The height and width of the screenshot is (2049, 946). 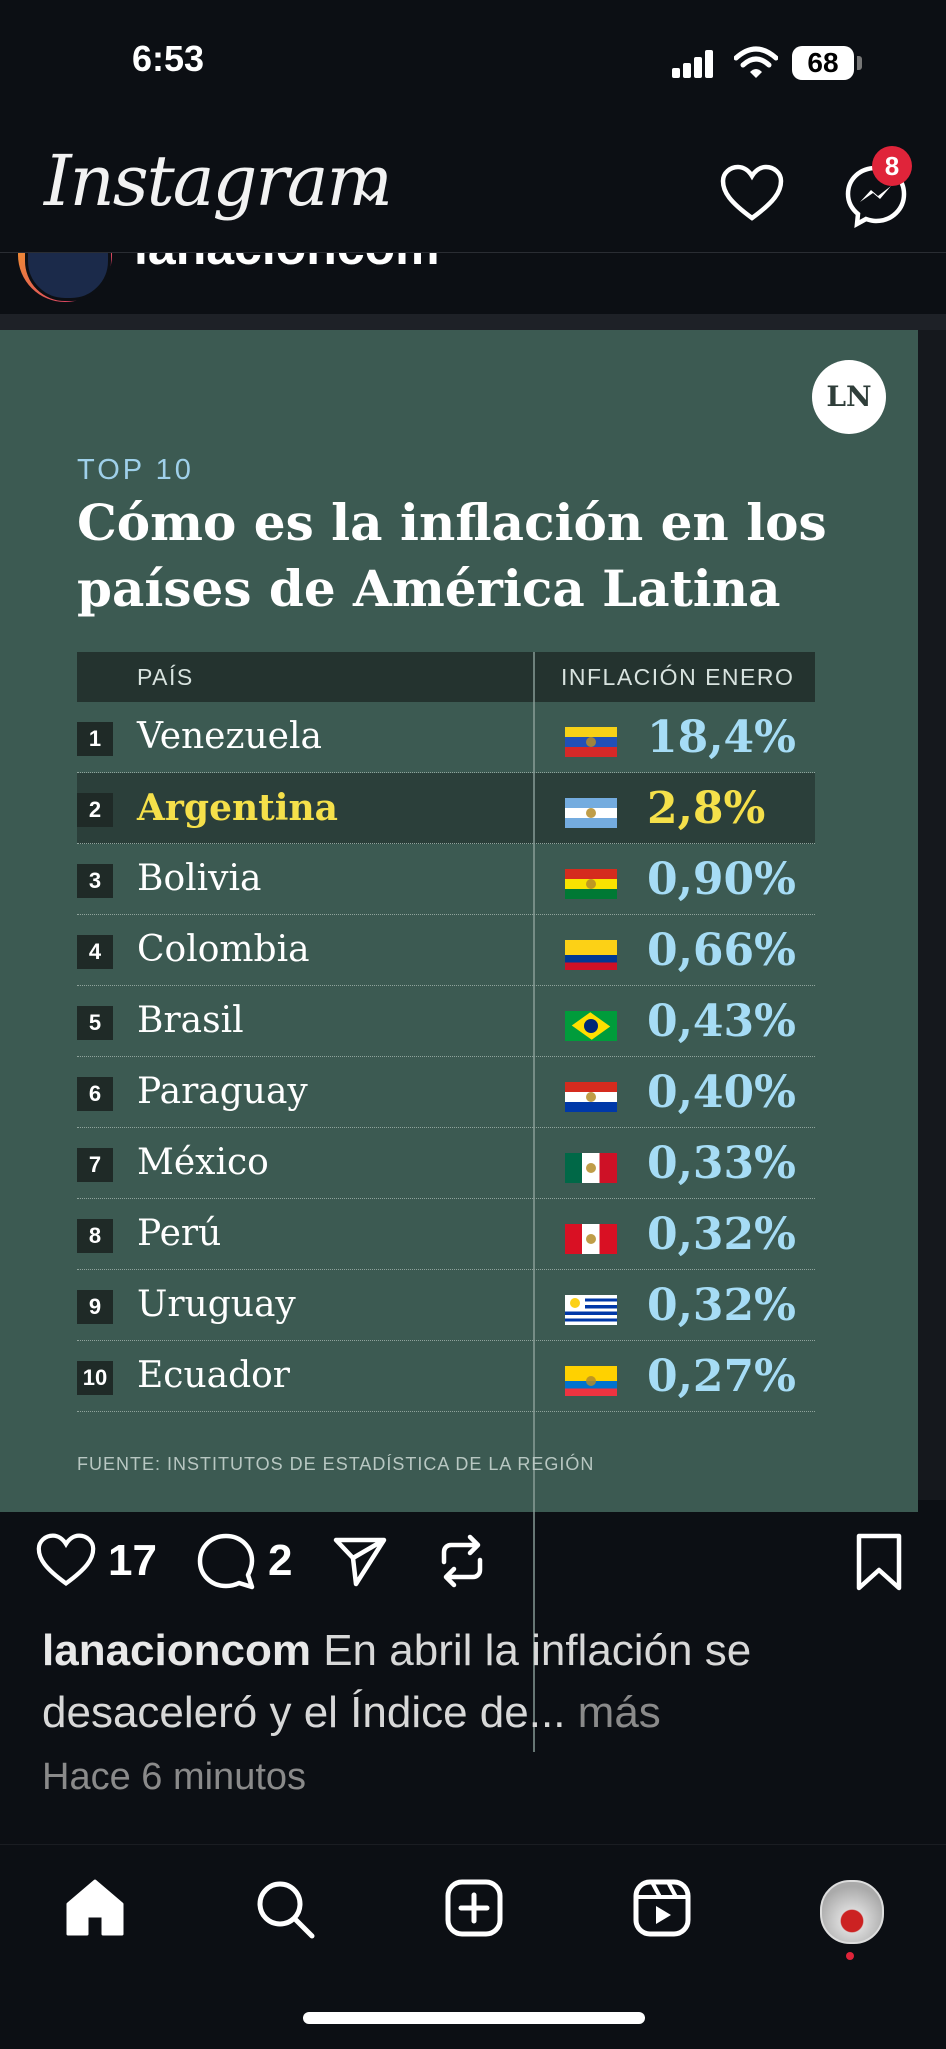 What do you see at coordinates (591, 1381) in the screenshot?
I see `ecuador-flag-icon` at bounding box center [591, 1381].